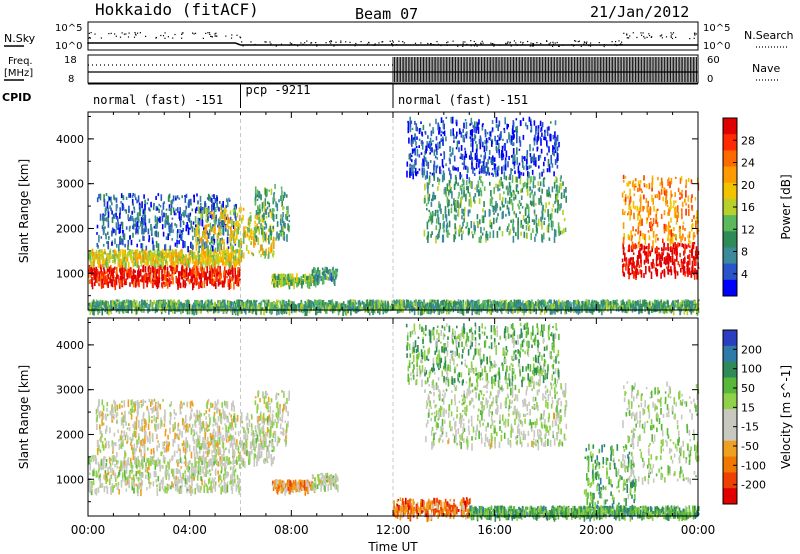 The image size is (800, 554). What do you see at coordinates (386, 14) in the screenshot?
I see `beam-label: Beam 07` at bounding box center [386, 14].